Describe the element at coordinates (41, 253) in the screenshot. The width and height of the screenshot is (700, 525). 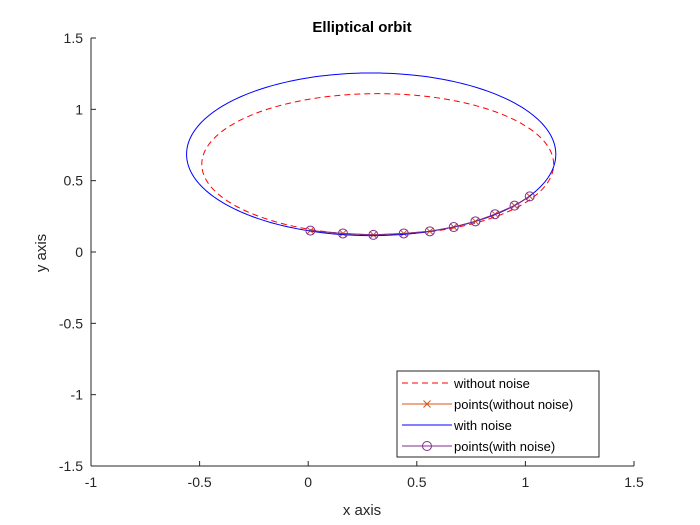
I see `y-axis-label: y axis` at that location.